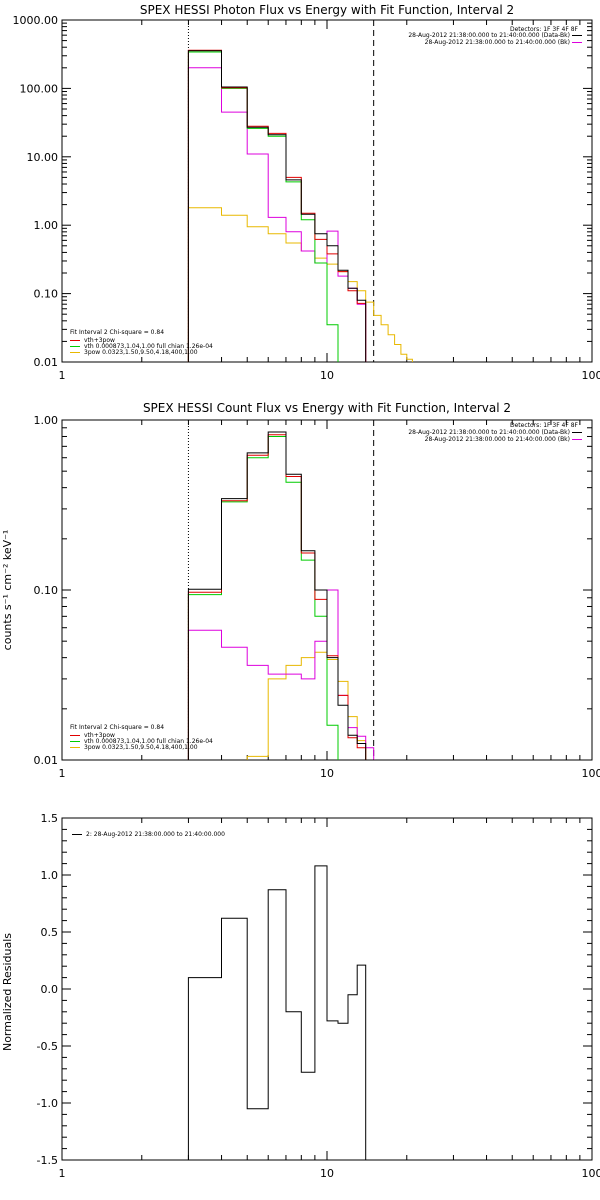  I want to click on y-tick-label: 10.00, so click(43, 157).